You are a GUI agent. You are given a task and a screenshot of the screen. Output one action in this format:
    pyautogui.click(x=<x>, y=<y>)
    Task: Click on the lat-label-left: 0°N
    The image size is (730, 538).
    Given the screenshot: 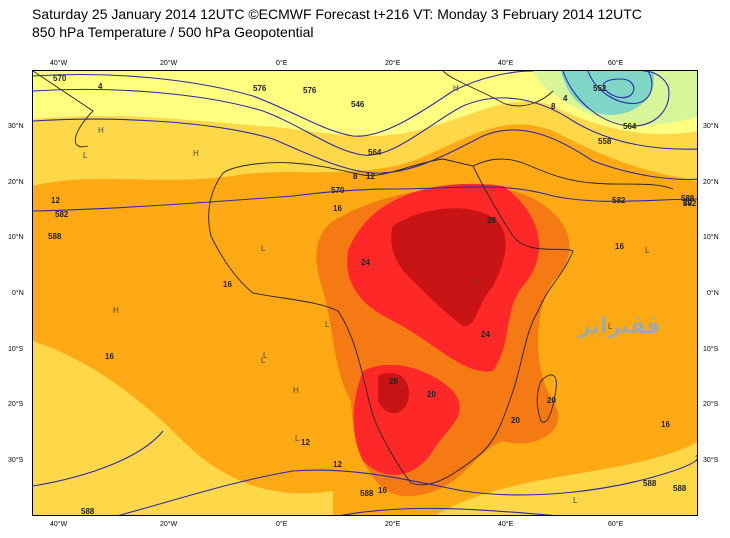 What is the action you would take?
    pyautogui.click(x=18, y=293)
    